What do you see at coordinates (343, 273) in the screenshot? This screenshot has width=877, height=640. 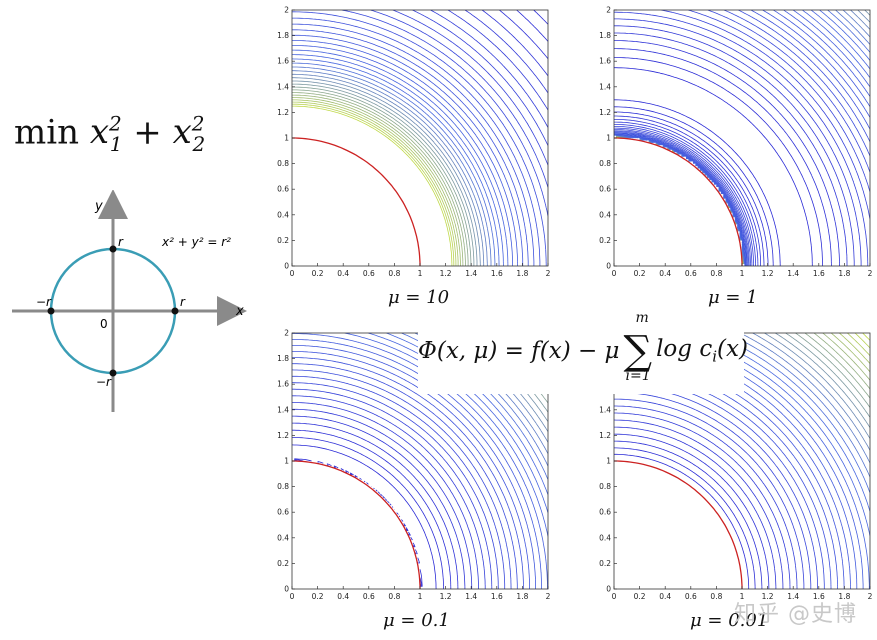 I see `x-tick-label: 0.4` at bounding box center [343, 273].